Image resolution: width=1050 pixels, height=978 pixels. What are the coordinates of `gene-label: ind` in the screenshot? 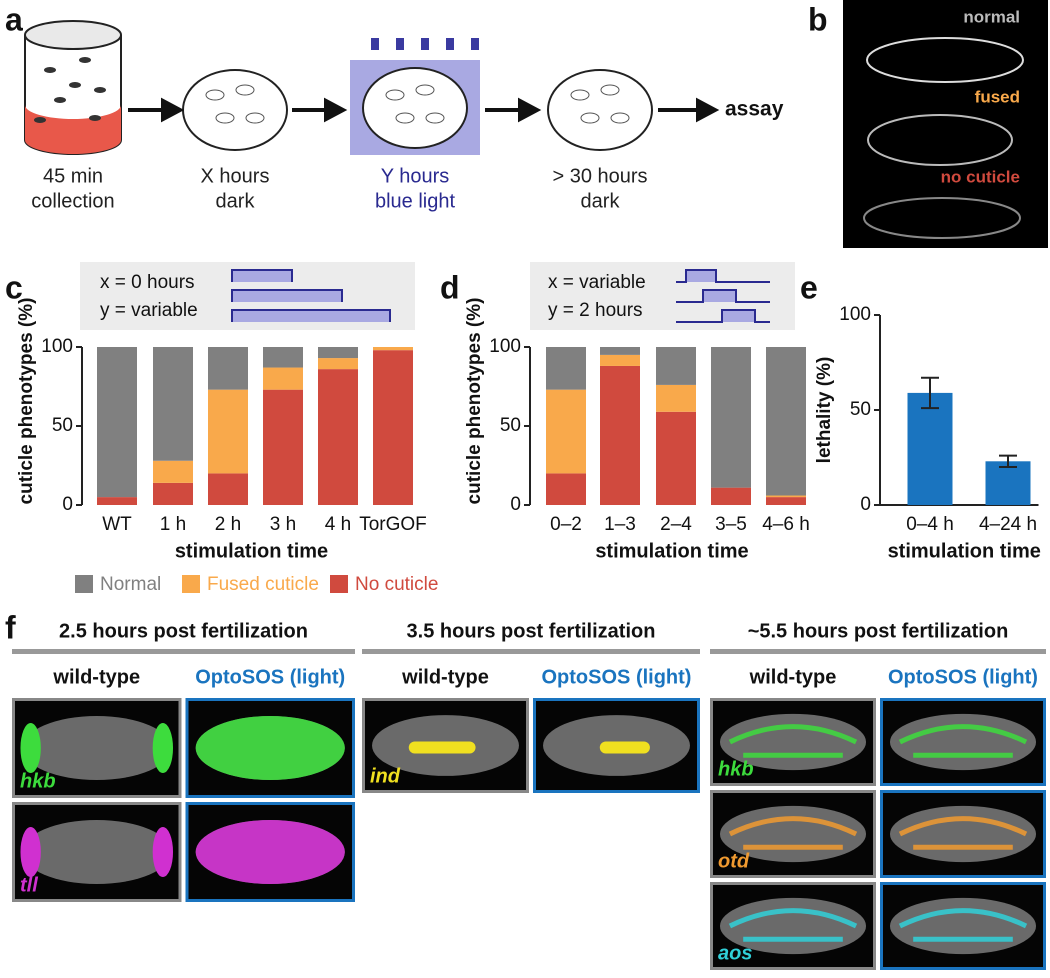 It's located at (385, 776).